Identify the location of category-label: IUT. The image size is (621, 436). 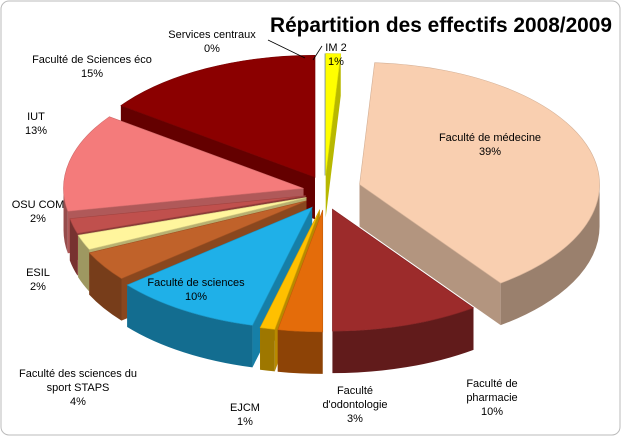
(36, 117).